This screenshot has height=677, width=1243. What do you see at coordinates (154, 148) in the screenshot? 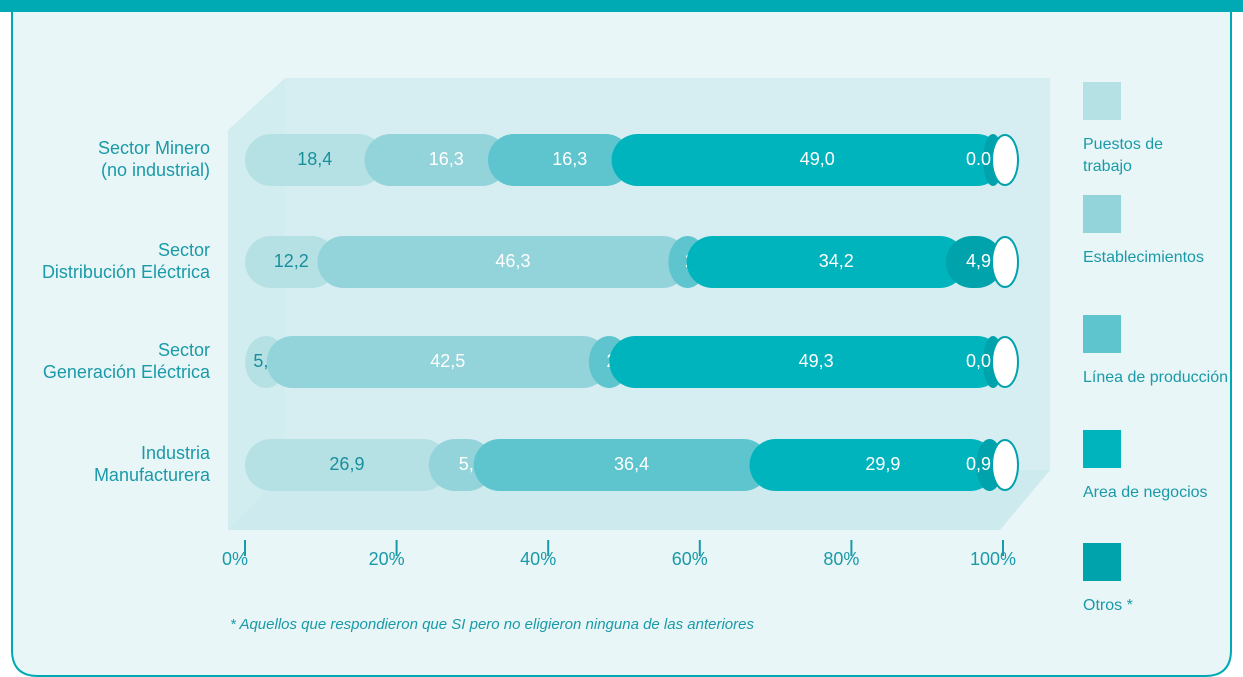
I see `category-line: Sector Minero` at bounding box center [154, 148].